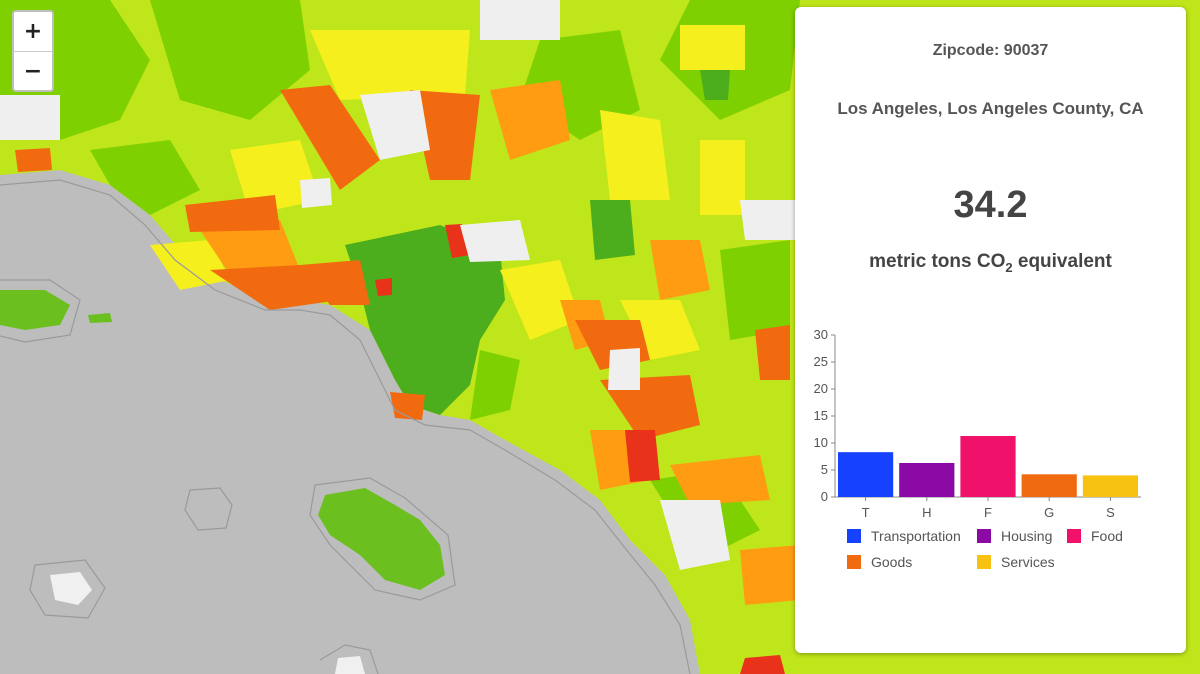 The width and height of the screenshot is (1200, 674). I want to click on y-tick-label: 5, so click(824, 469).